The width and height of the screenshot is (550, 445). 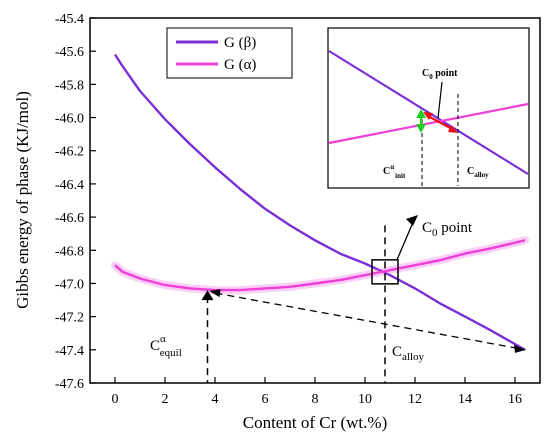 I want to click on inset-c0-label: C0 point, so click(x=440, y=74).